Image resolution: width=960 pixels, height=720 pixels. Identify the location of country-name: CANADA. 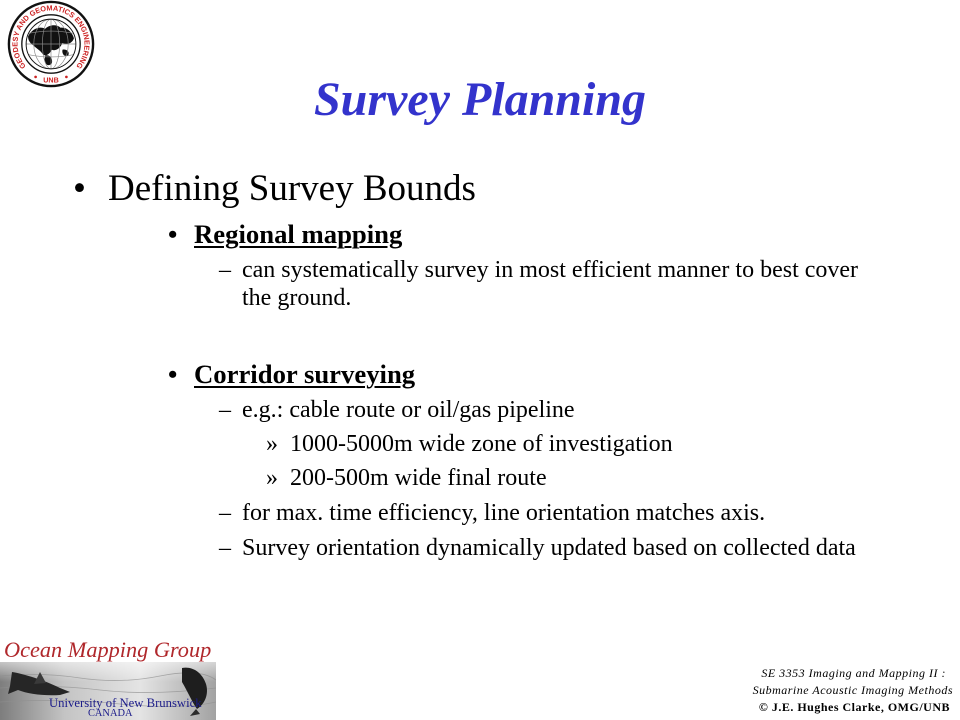
(110, 713).